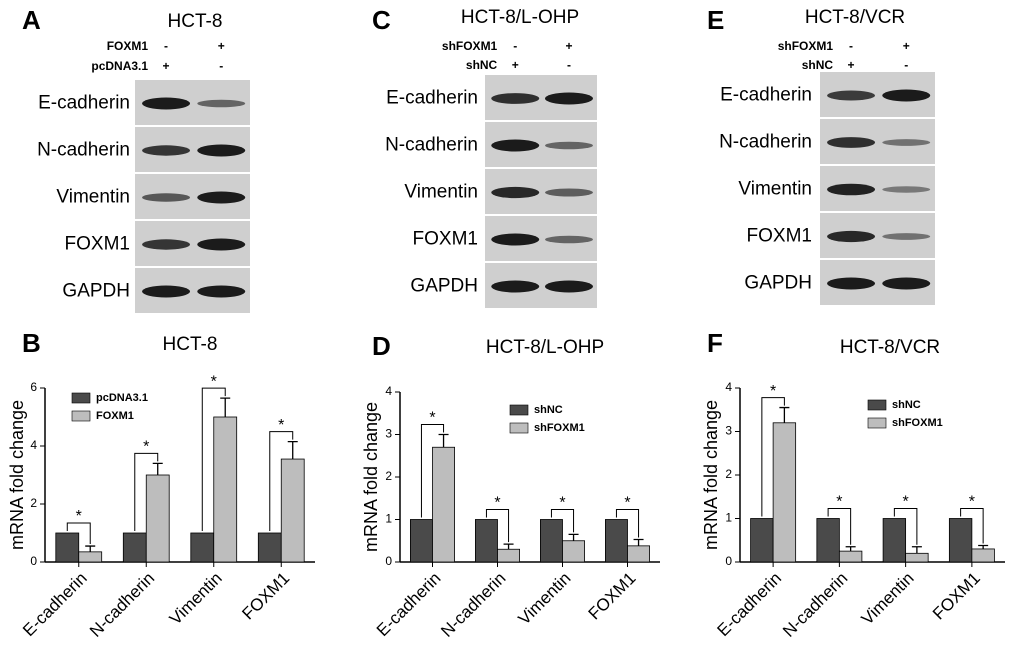 This screenshot has height=664, width=1020. Describe the element at coordinates (195, 21) in the screenshot. I see `blot-title: HCT-8` at that location.